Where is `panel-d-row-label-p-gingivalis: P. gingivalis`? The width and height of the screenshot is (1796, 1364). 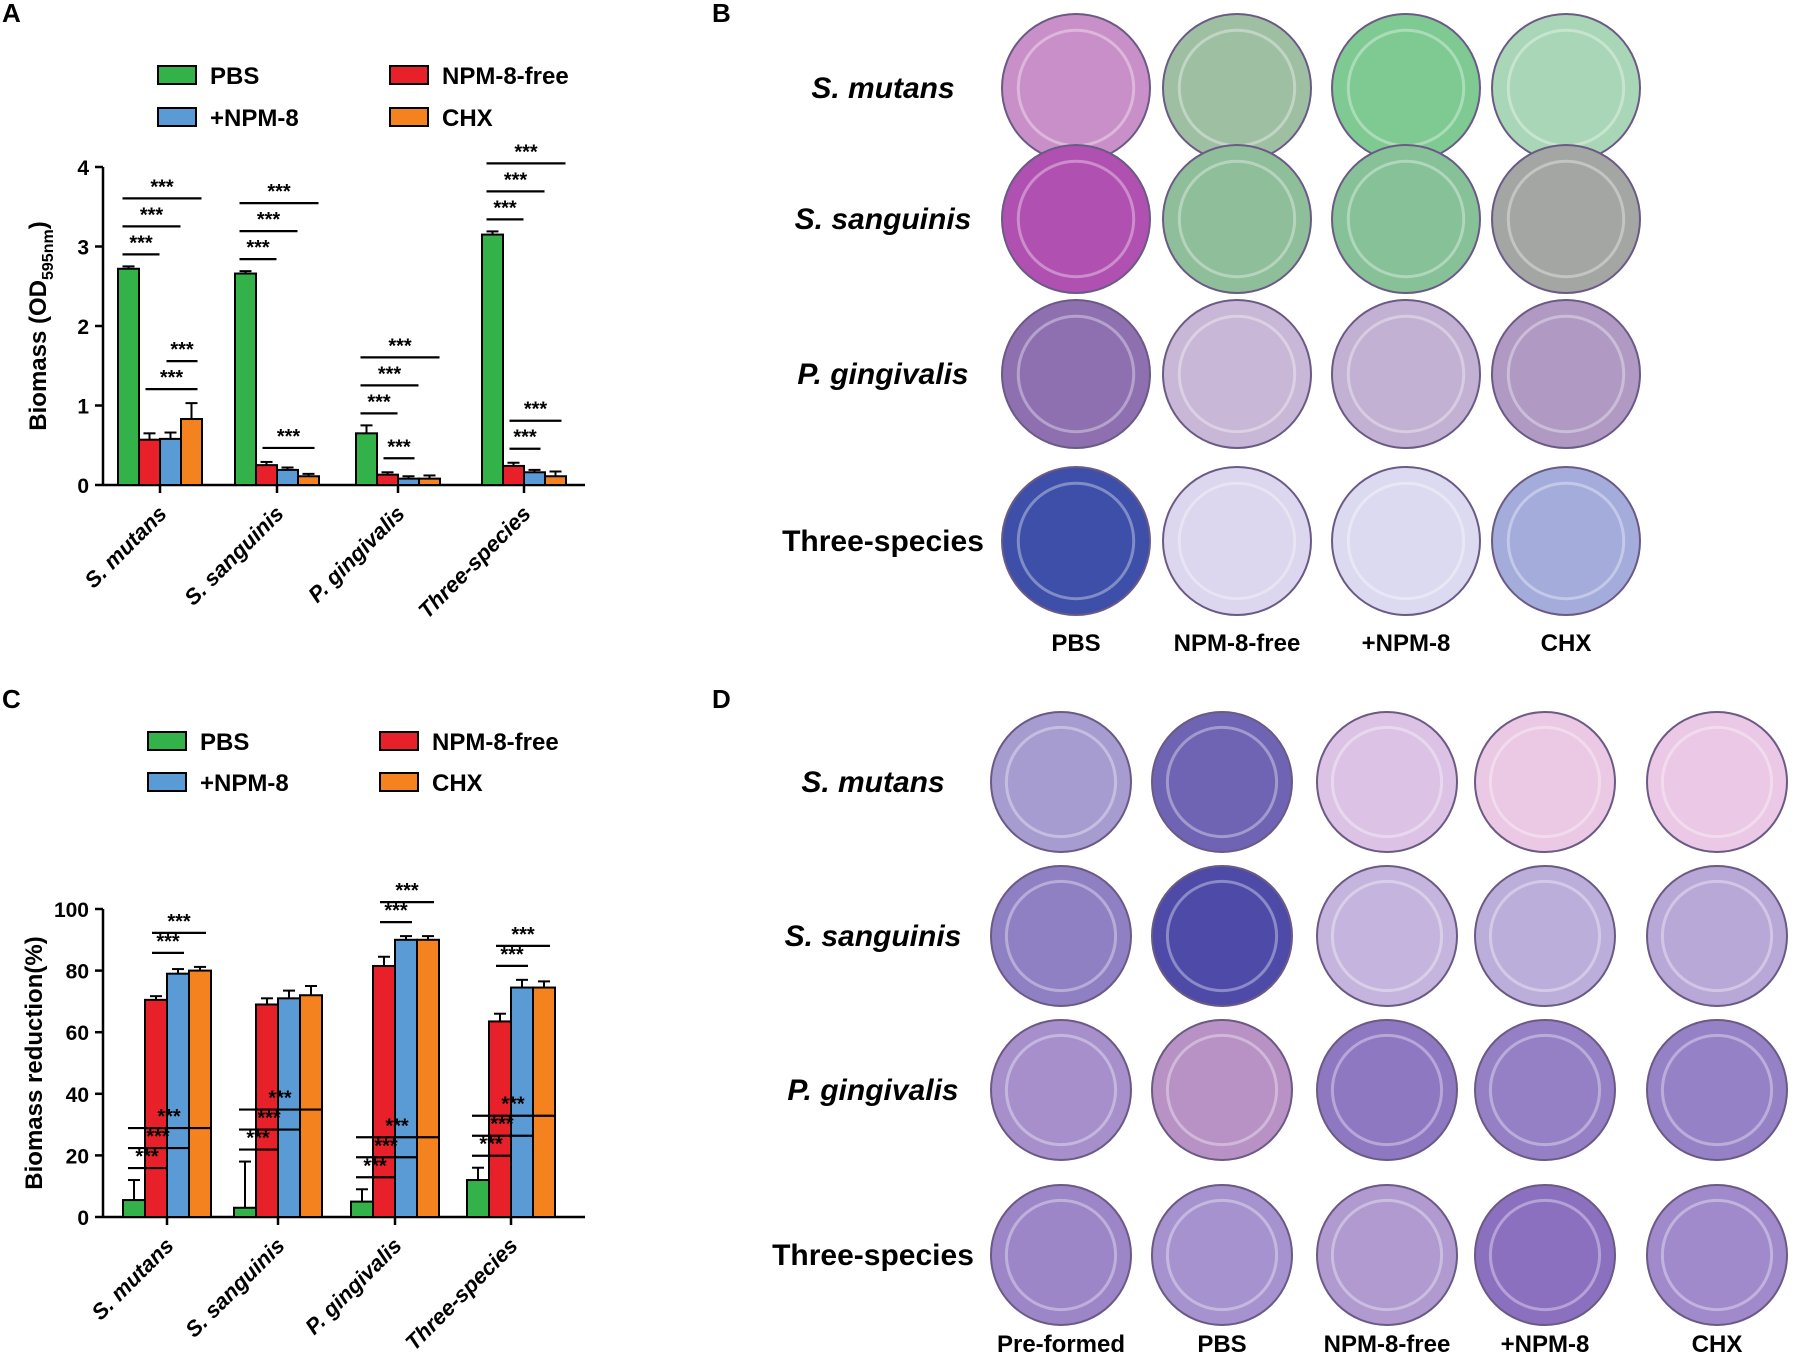 panel-d-row-label-p-gingivalis: P. gingivalis is located at coordinates (872, 1090).